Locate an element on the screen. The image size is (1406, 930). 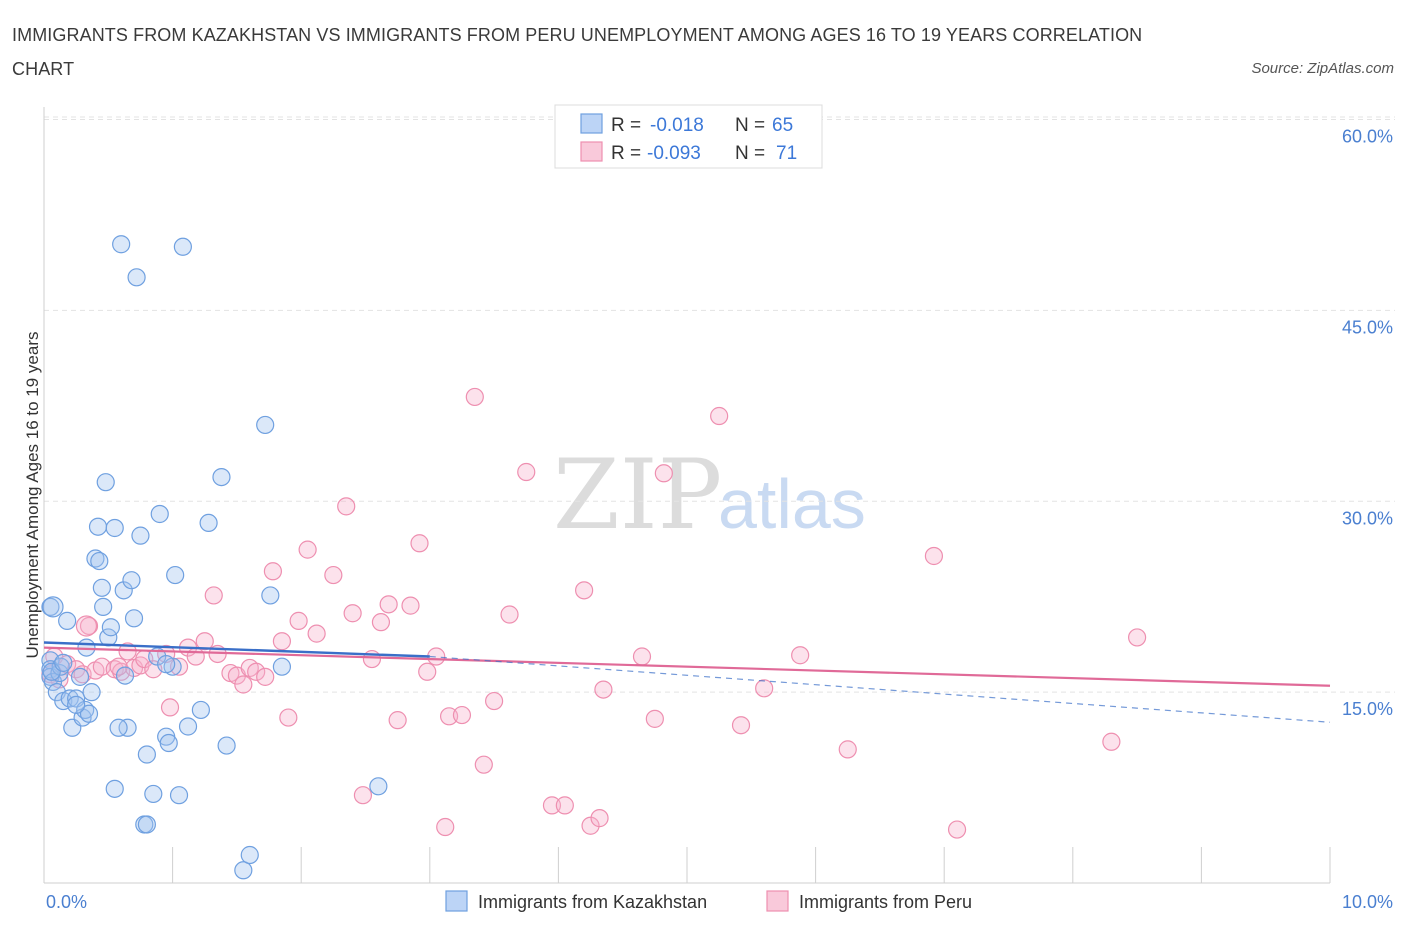
legend-r-value-kazakhstan: -0.018 is located at coordinates (677, 125).